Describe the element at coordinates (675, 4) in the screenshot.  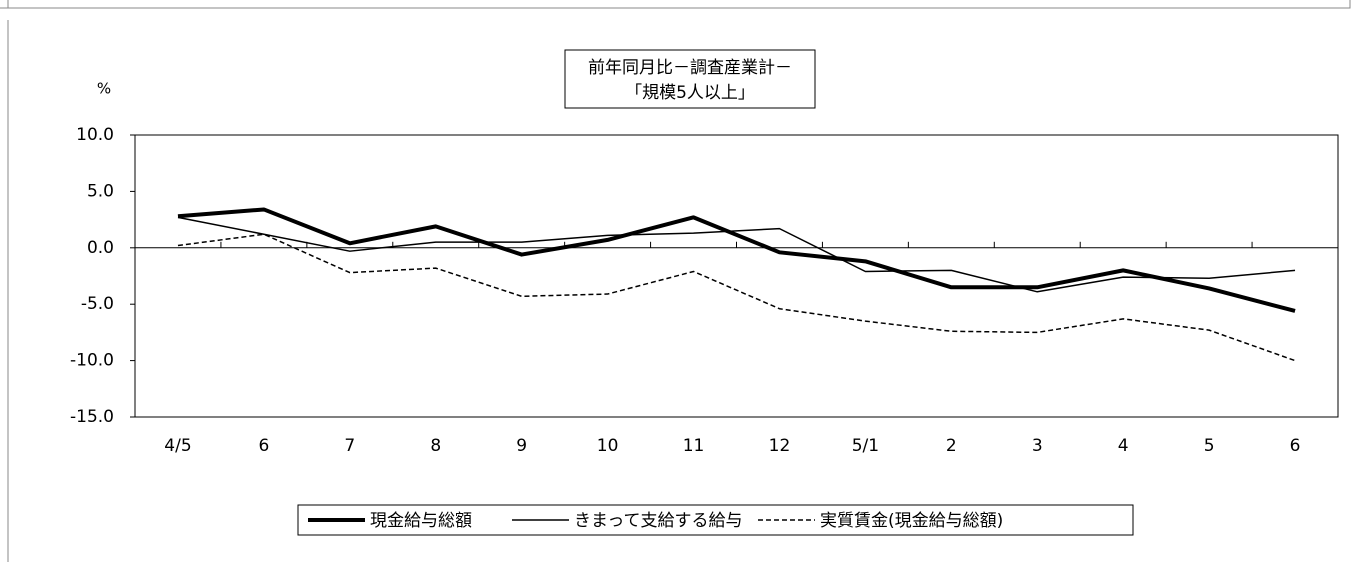
I see `frame` at that location.